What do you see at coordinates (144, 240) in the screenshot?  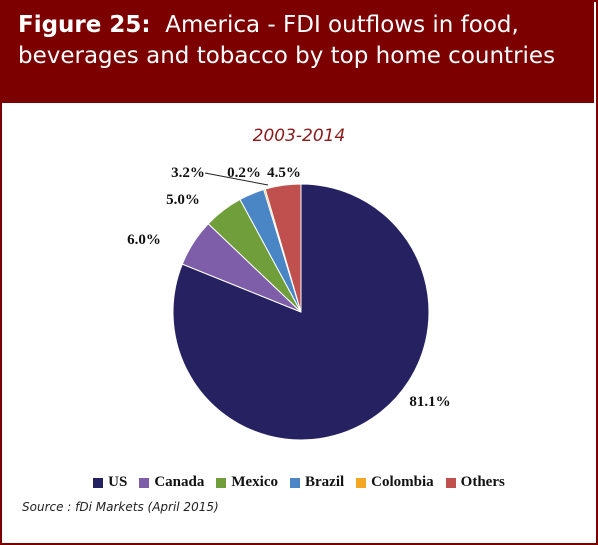 I see `data-label-canada: 6.0%` at bounding box center [144, 240].